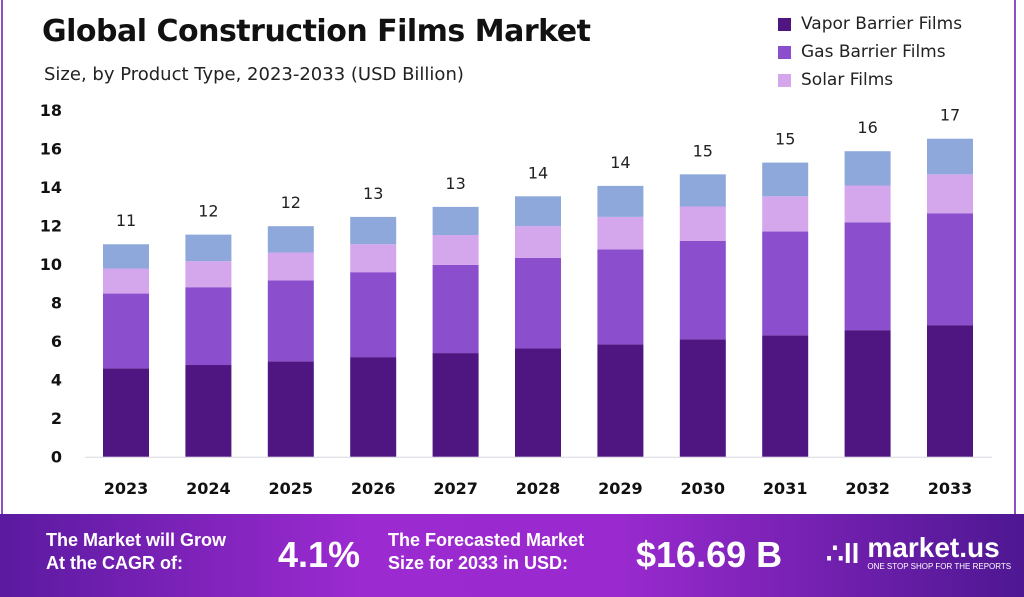 This screenshot has width=1024, height=597. What do you see at coordinates (126, 488) in the screenshot?
I see `x-tick-label: 2023` at bounding box center [126, 488].